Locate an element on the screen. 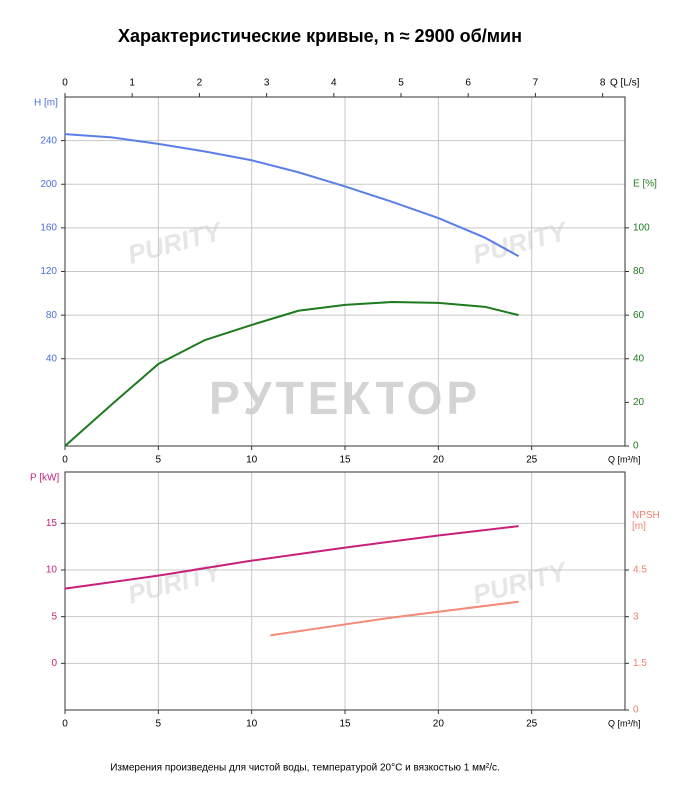  y2-axis-label: E [%] is located at coordinates (645, 184).